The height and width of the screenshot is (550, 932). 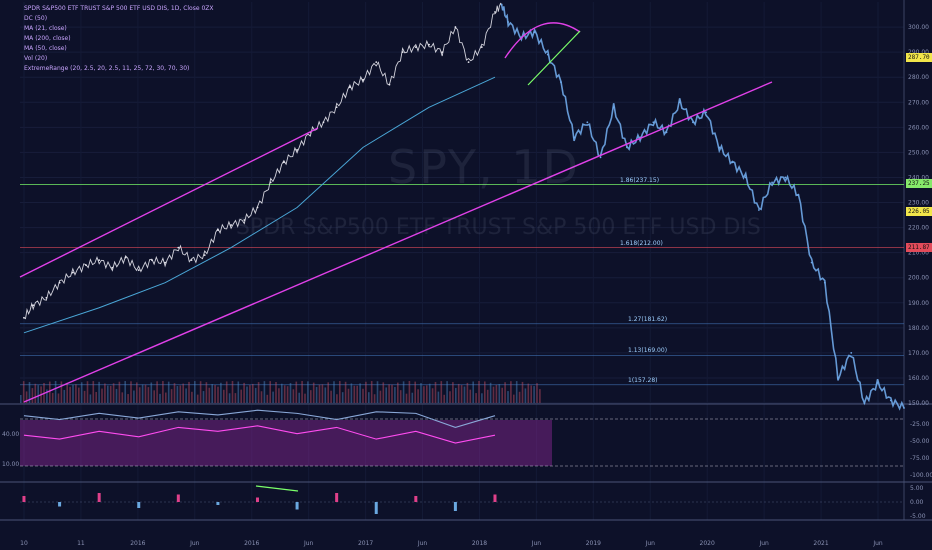 I want to click on y-tick-label: 190.00, so click(x=918, y=303).